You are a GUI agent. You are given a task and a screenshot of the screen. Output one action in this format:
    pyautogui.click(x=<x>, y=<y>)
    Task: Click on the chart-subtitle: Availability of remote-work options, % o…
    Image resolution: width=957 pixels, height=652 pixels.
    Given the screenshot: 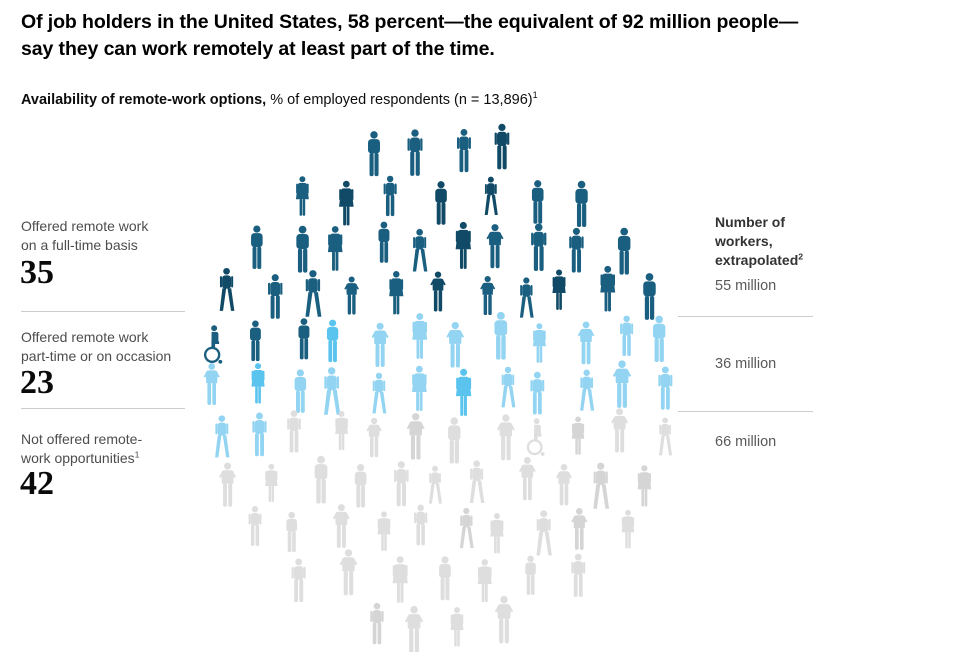 What is the action you would take?
    pyautogui.click(x=279, y=99)
    